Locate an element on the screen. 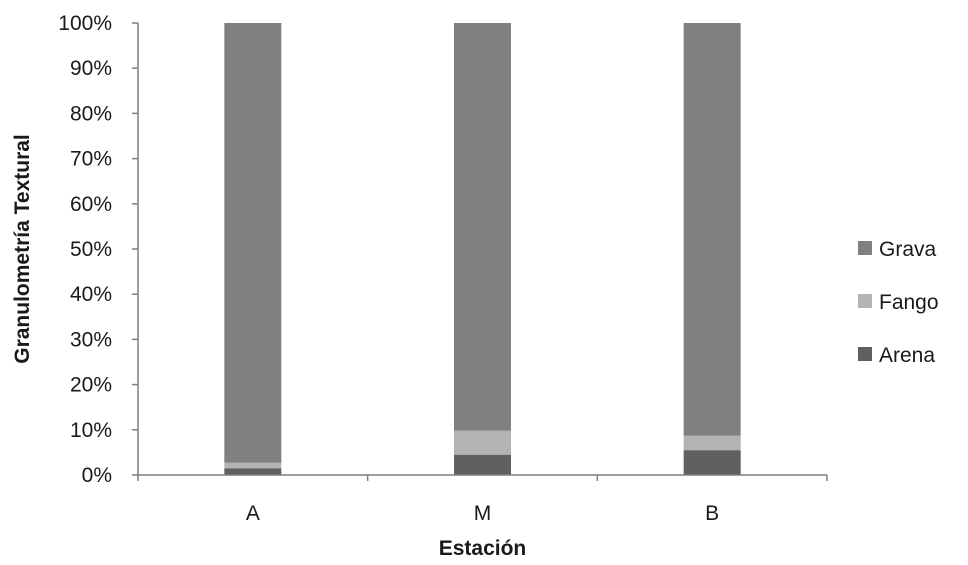 This screenshot has width=968, height=565. legend: Grava Fango Arena is located at coordinates (898, 302).